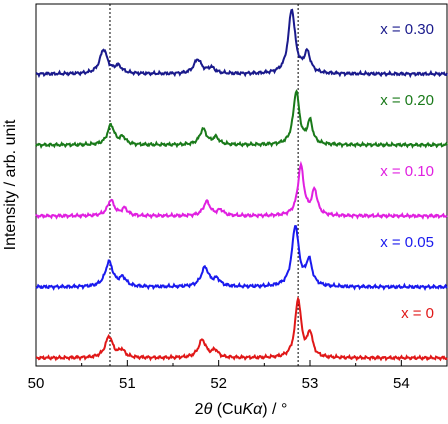 Image resolution: width=448 pixels, height=424 pixels. I want to click on x-tick-label: 50, so click(36, 383).